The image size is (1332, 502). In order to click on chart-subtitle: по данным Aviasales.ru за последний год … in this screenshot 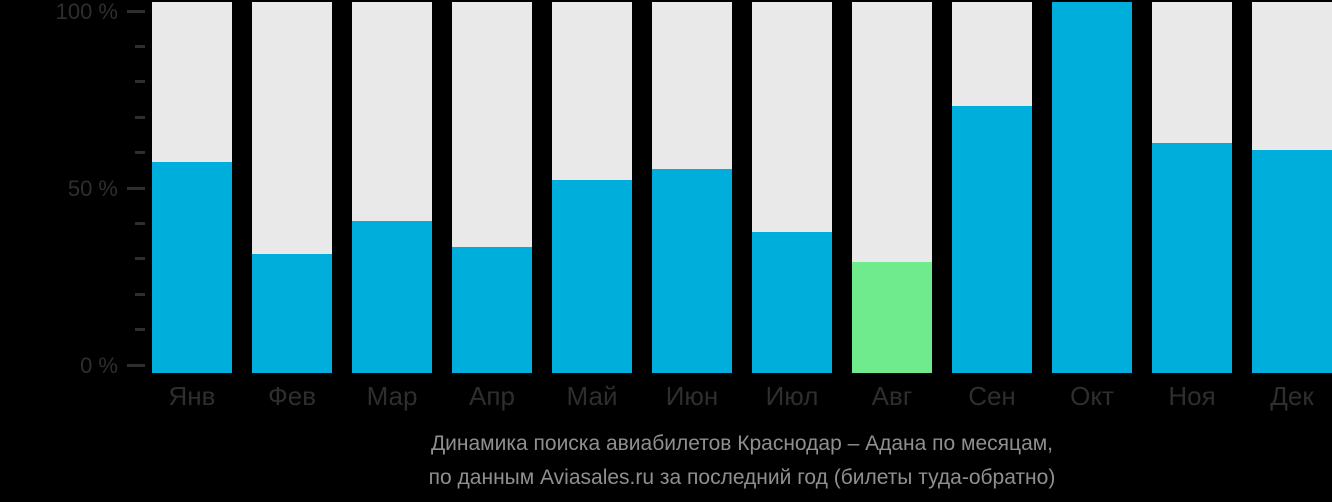, I will do `click(742, 477)`.